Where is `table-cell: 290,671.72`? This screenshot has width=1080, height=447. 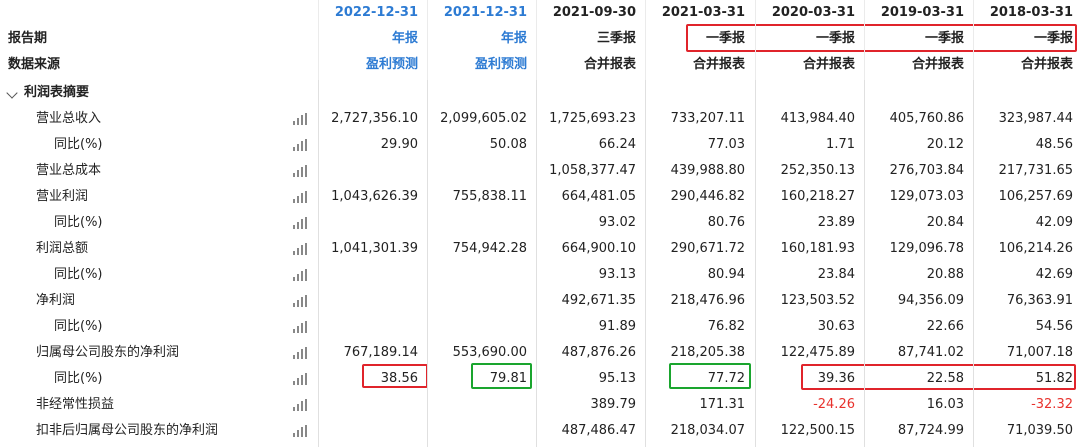 table-cell: 290,671.72 is located at coordinates (707, 248).